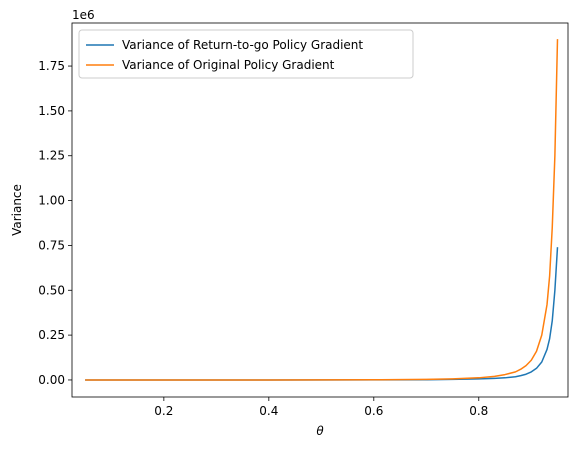  Describe the element at coordinates (51, 201) in the screenshot. I see `y-tick-label: 1.00` at that location.